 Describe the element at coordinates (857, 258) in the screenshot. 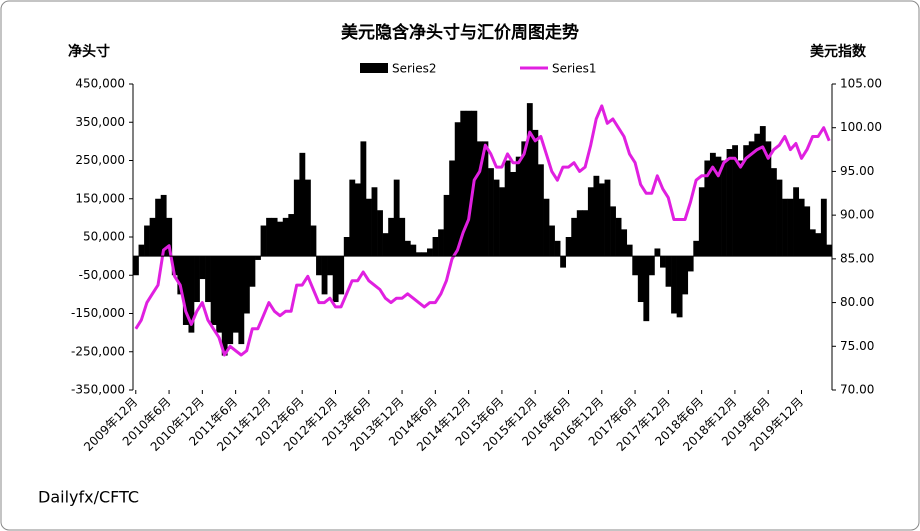

I see `y2-tick-label: 85.00` at that location.